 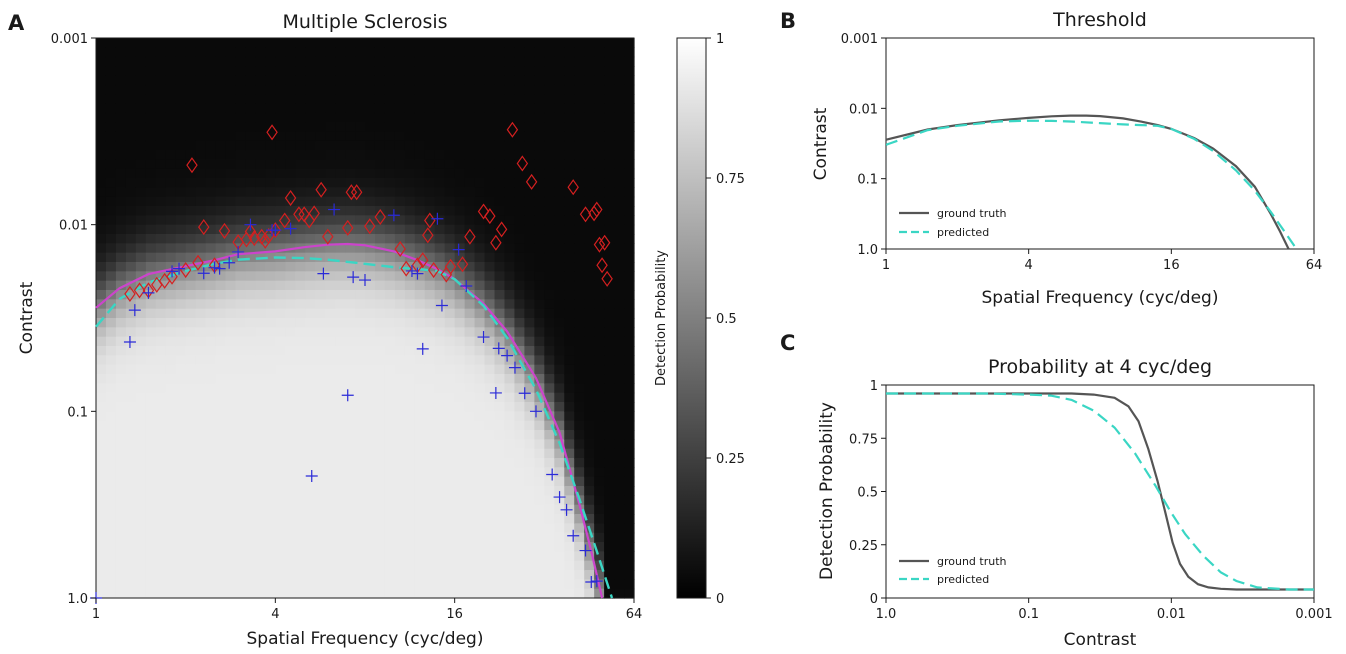 I want to click on series-ground-truth, so click(x=1088, y=181).